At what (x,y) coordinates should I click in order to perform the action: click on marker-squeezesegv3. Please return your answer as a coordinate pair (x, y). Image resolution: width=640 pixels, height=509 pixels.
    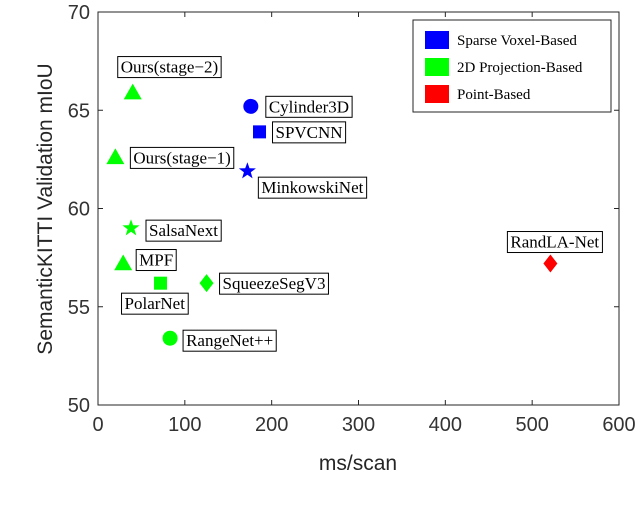
    Looking at the image, I should click on (206, 283).